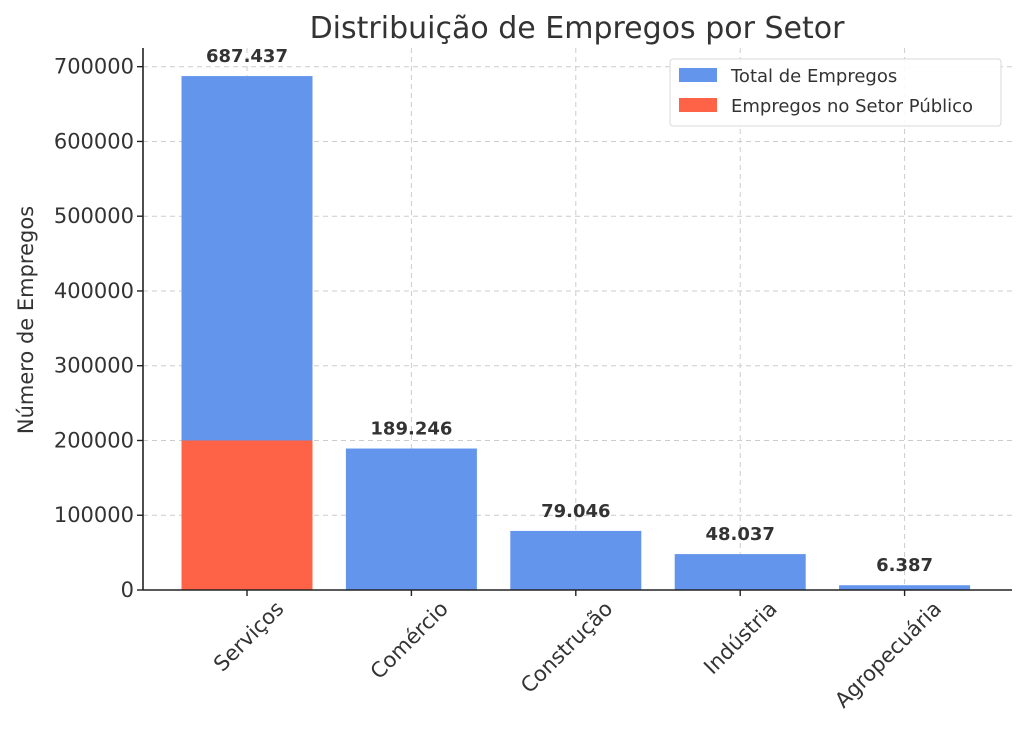  I want to click on legend-label-total: Total de Empregos, so click(813, 76).